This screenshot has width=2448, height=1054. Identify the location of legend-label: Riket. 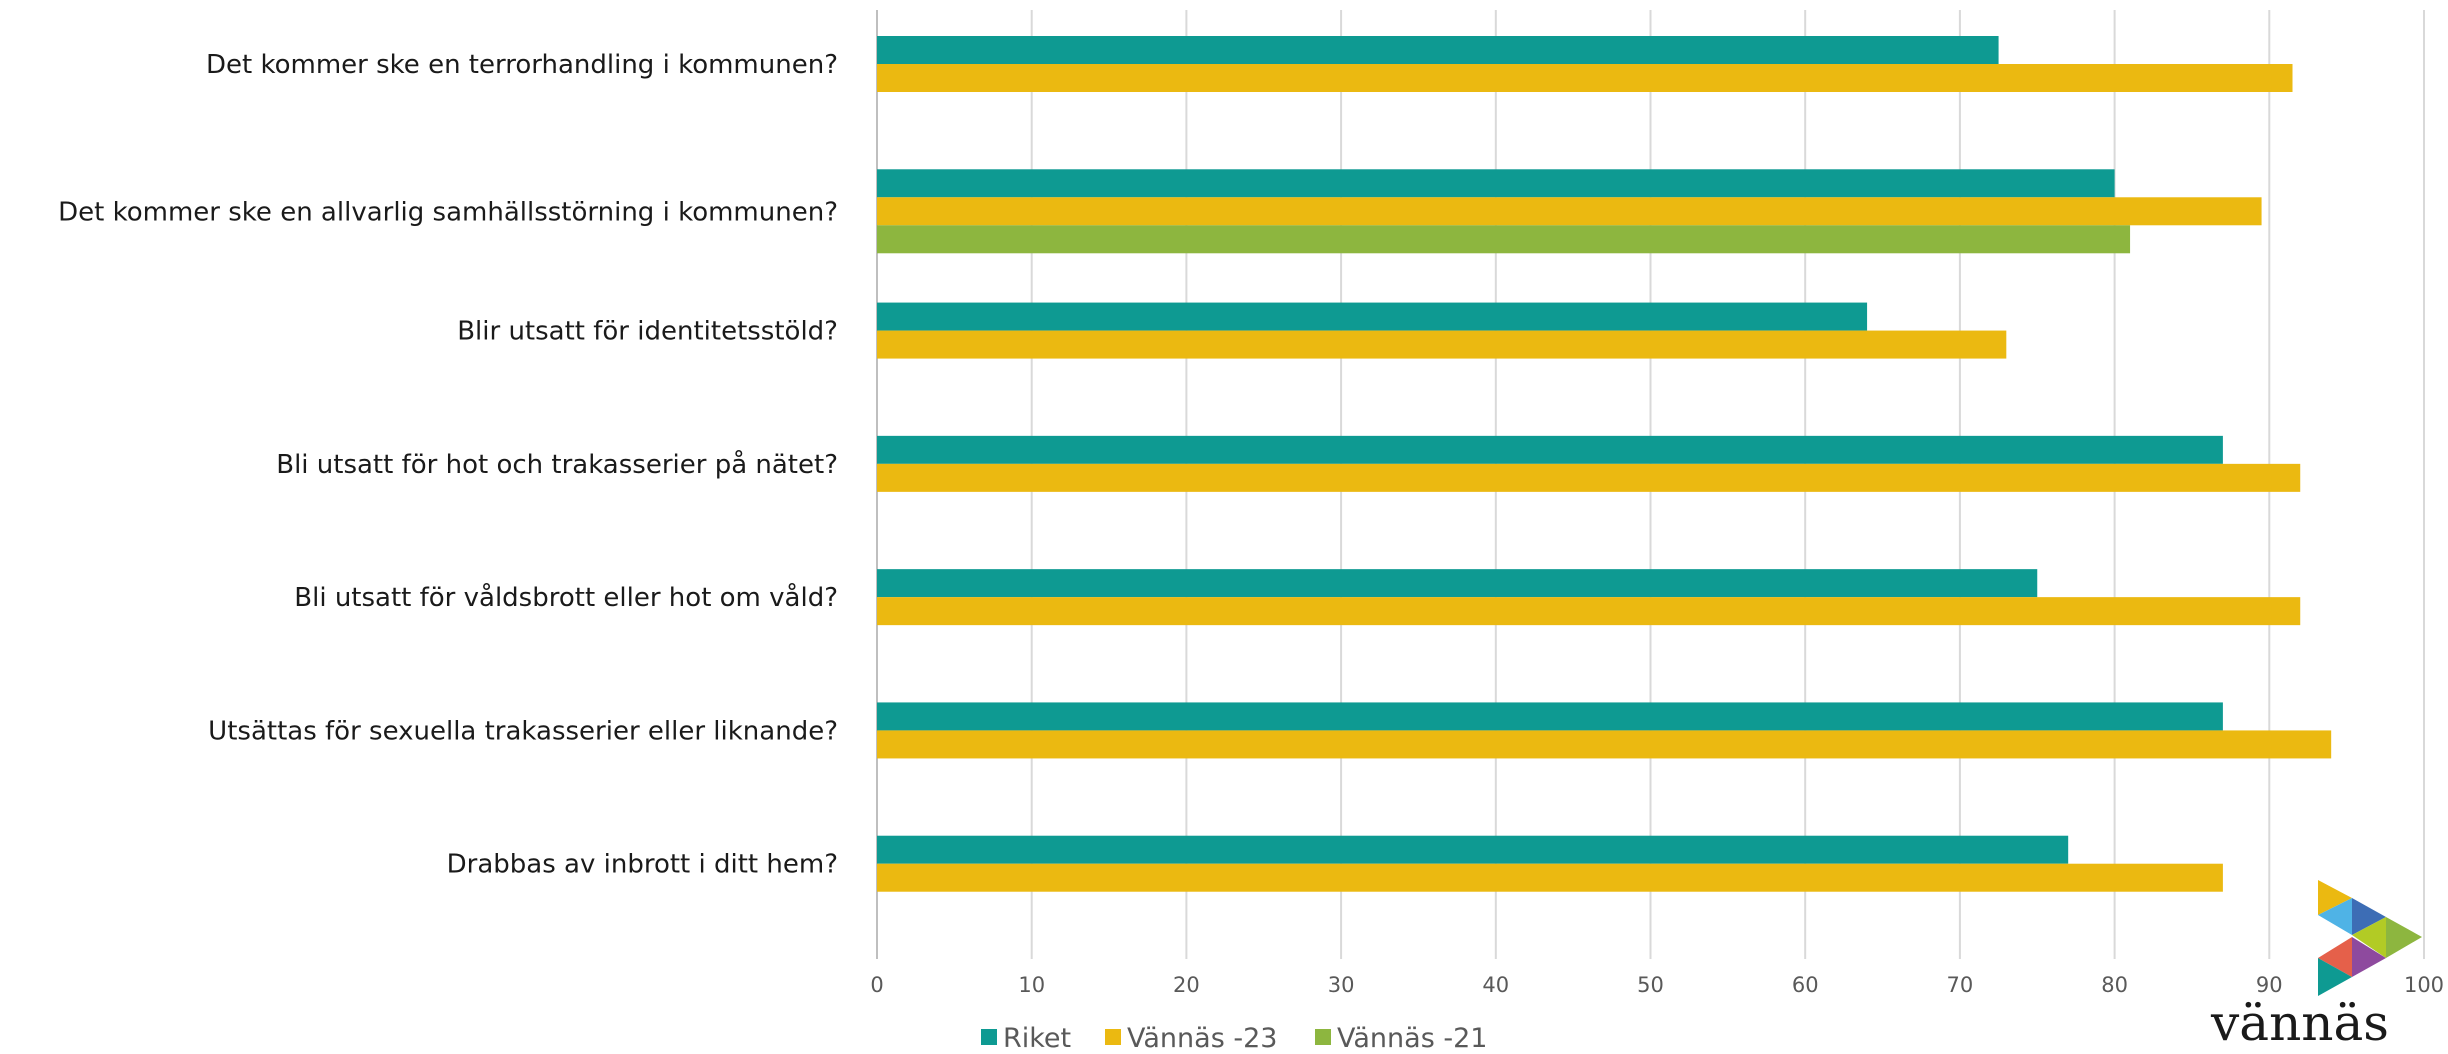
(1037, 1038).